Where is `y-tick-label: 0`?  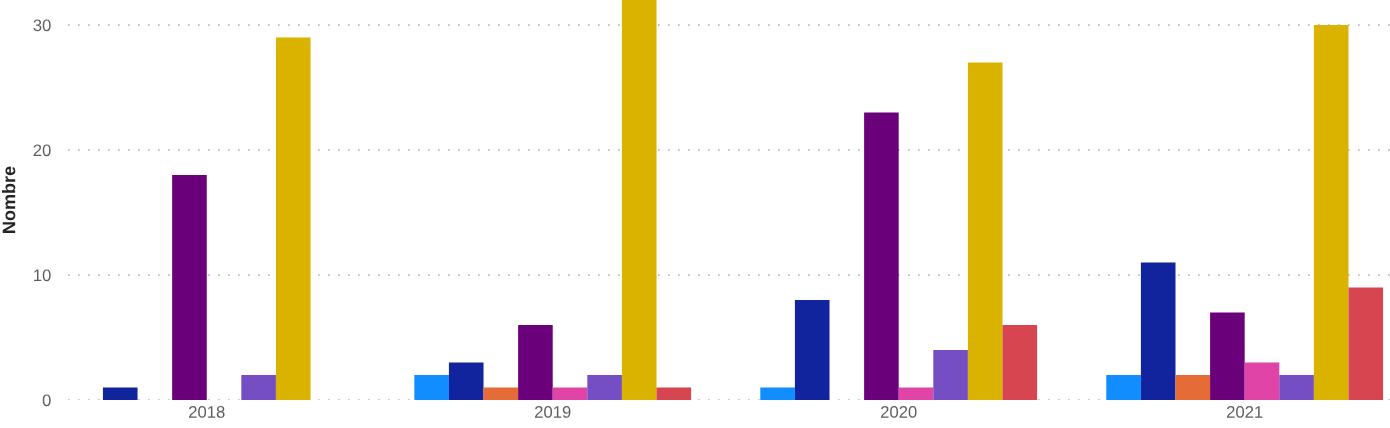 y-tick-label: 0 is located at coordinates (46, 400).